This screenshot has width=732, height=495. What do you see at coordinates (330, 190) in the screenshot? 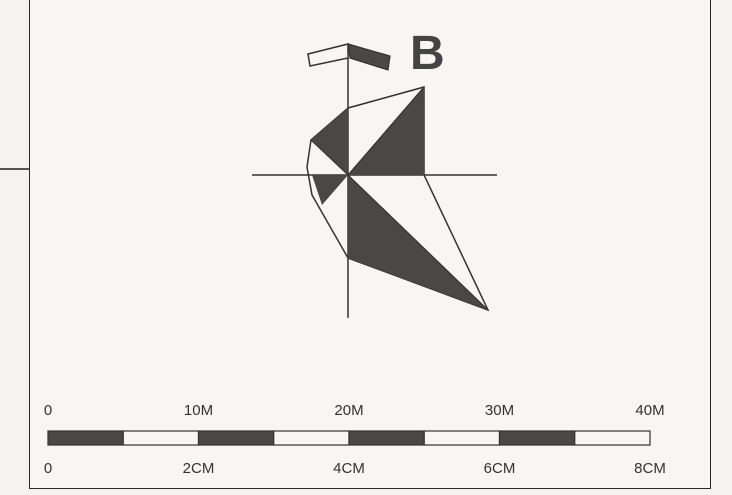
I see `wedge-west` at bounding box center [330, 190].